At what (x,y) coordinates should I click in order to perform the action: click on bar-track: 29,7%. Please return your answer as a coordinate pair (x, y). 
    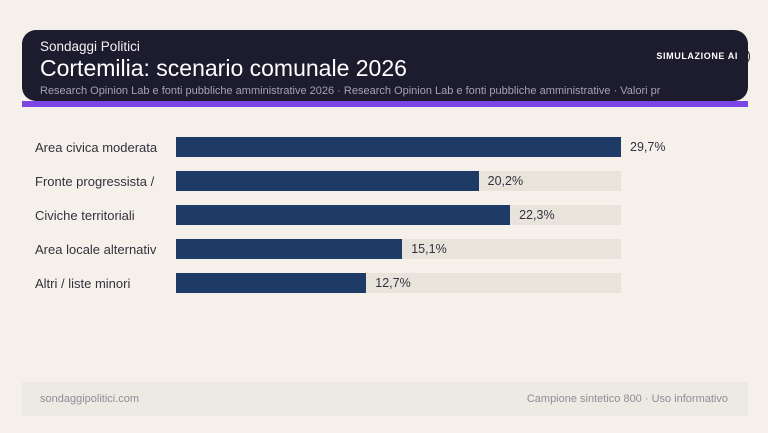
    Looking at the image, I should click on (420, 147).